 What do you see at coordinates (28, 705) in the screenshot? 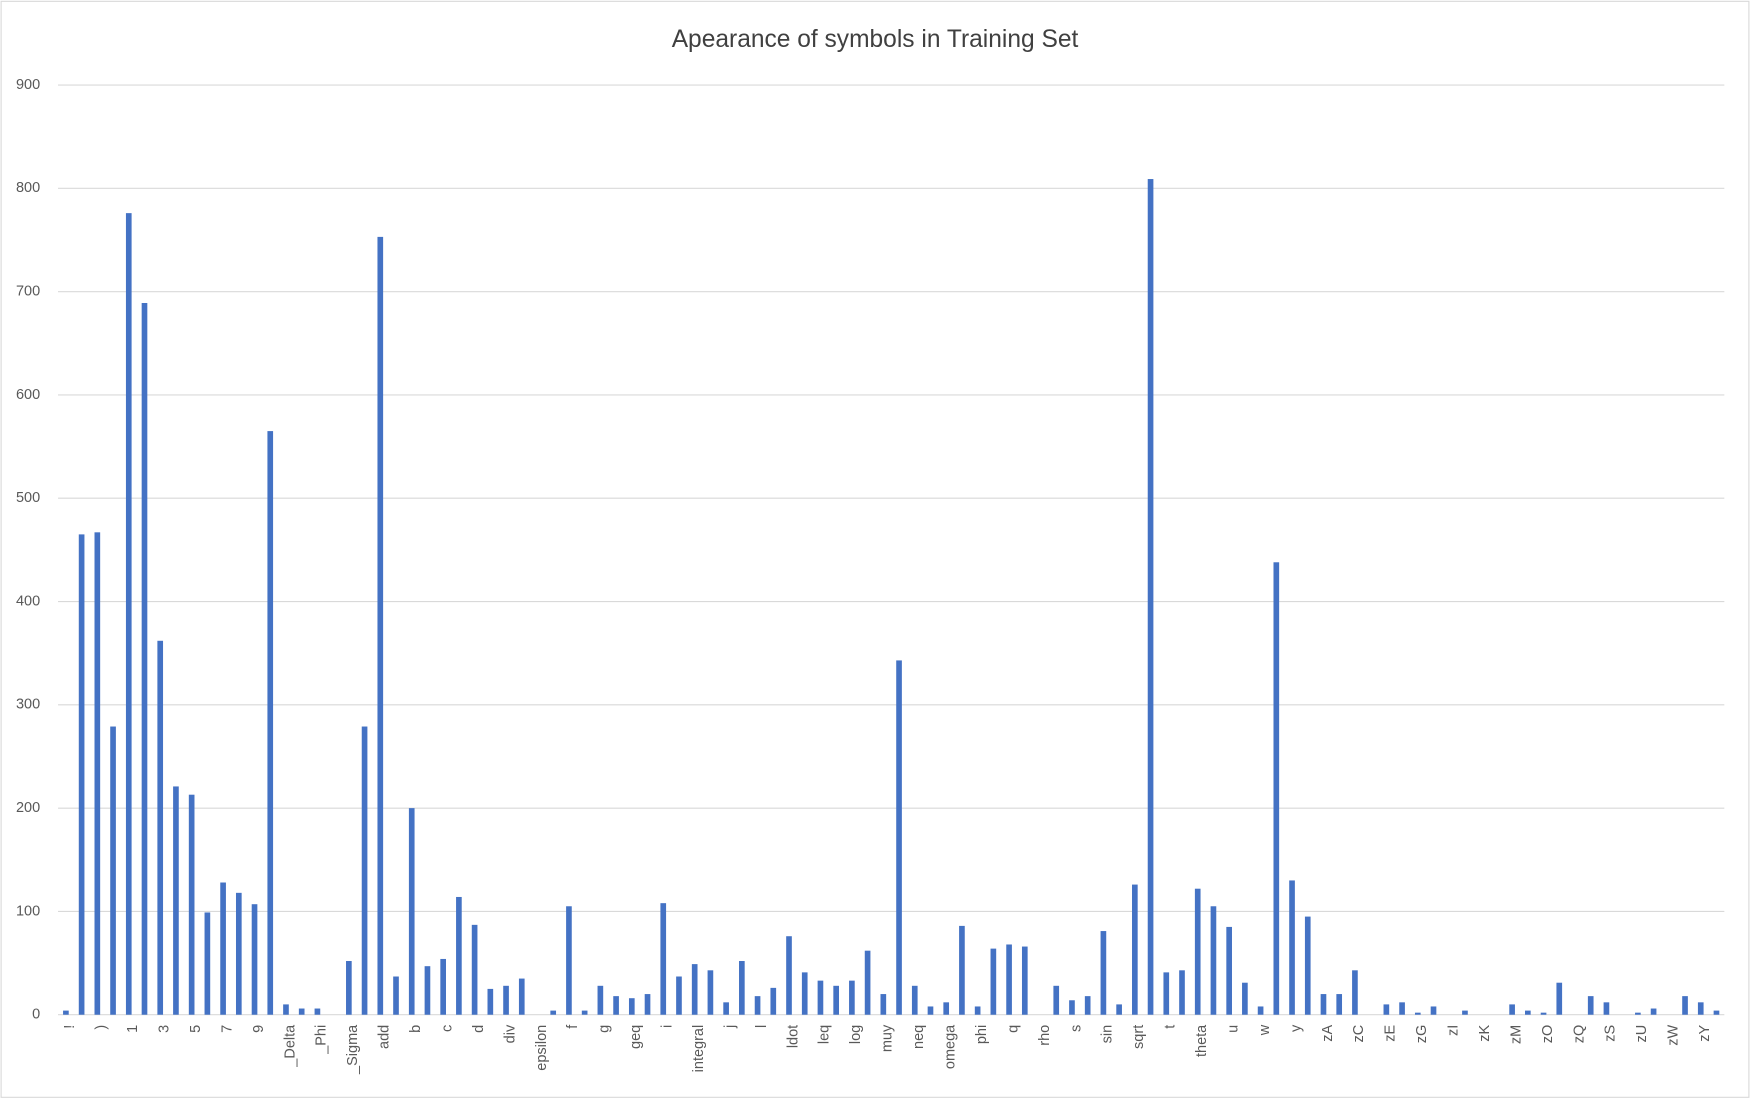
I see `y-tick-label: 300` at bounding box center [28, 705].